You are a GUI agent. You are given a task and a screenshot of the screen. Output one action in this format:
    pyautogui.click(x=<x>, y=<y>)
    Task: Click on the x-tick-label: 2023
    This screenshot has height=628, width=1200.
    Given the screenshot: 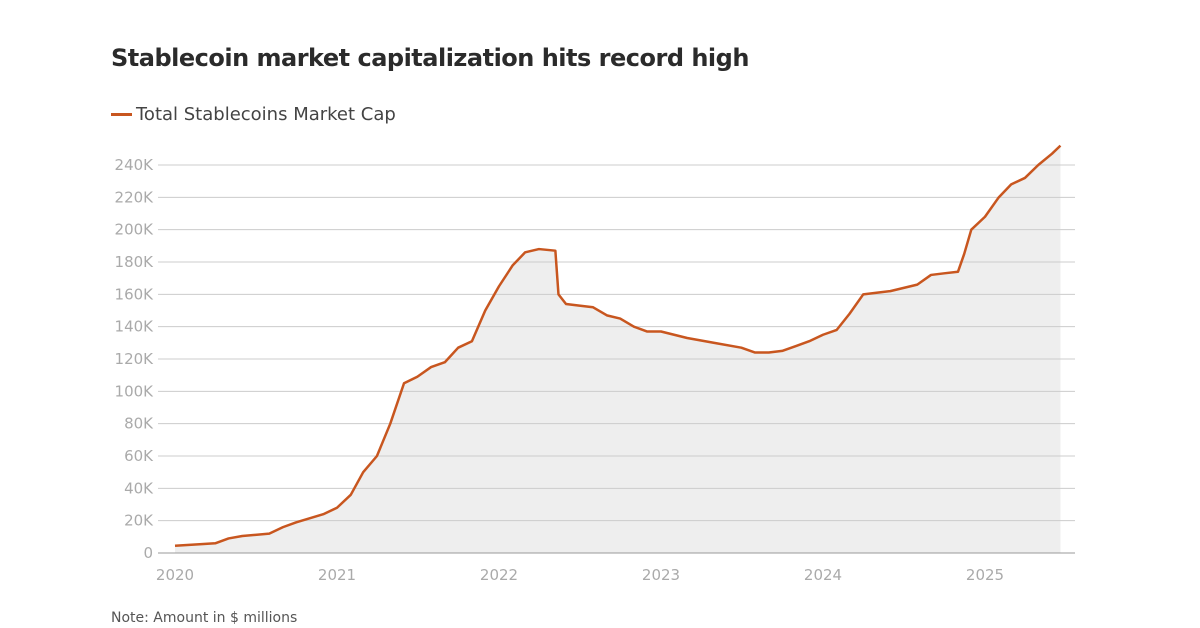 What is the action you would take?
    pyautogui.click(x=661, y=575)
    